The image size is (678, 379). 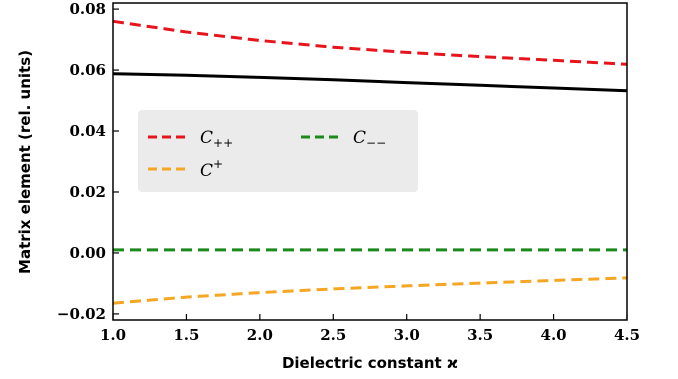 What do you see at coordinates (370, 82) in the screenshot?
I see `series-line-black` at bounding box center [370, 82].